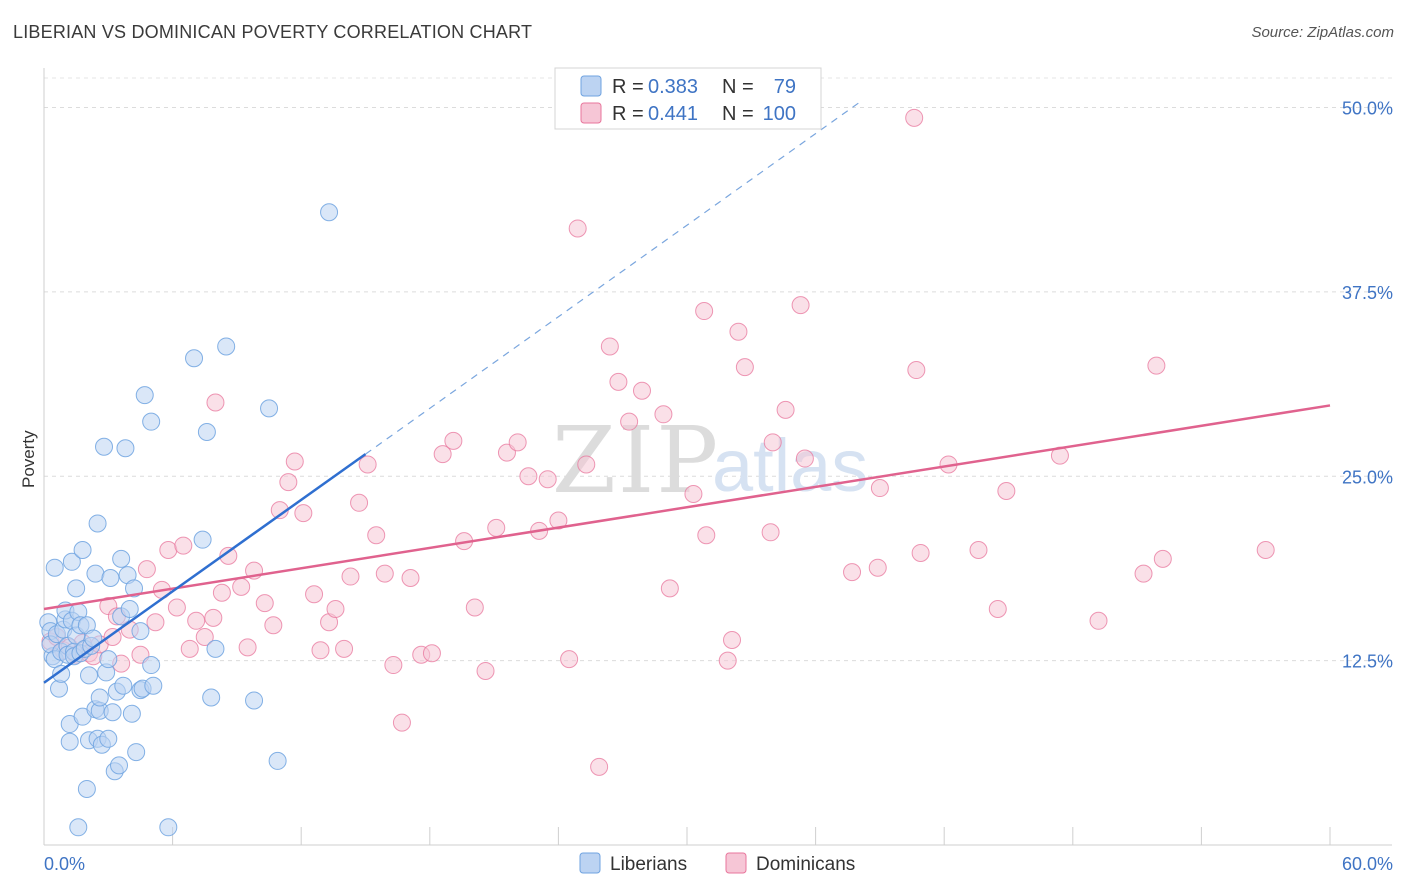  Describe the element at coordinates (628, 114) in the screenshot. I see `legend-r-label-2: R =` at that location.